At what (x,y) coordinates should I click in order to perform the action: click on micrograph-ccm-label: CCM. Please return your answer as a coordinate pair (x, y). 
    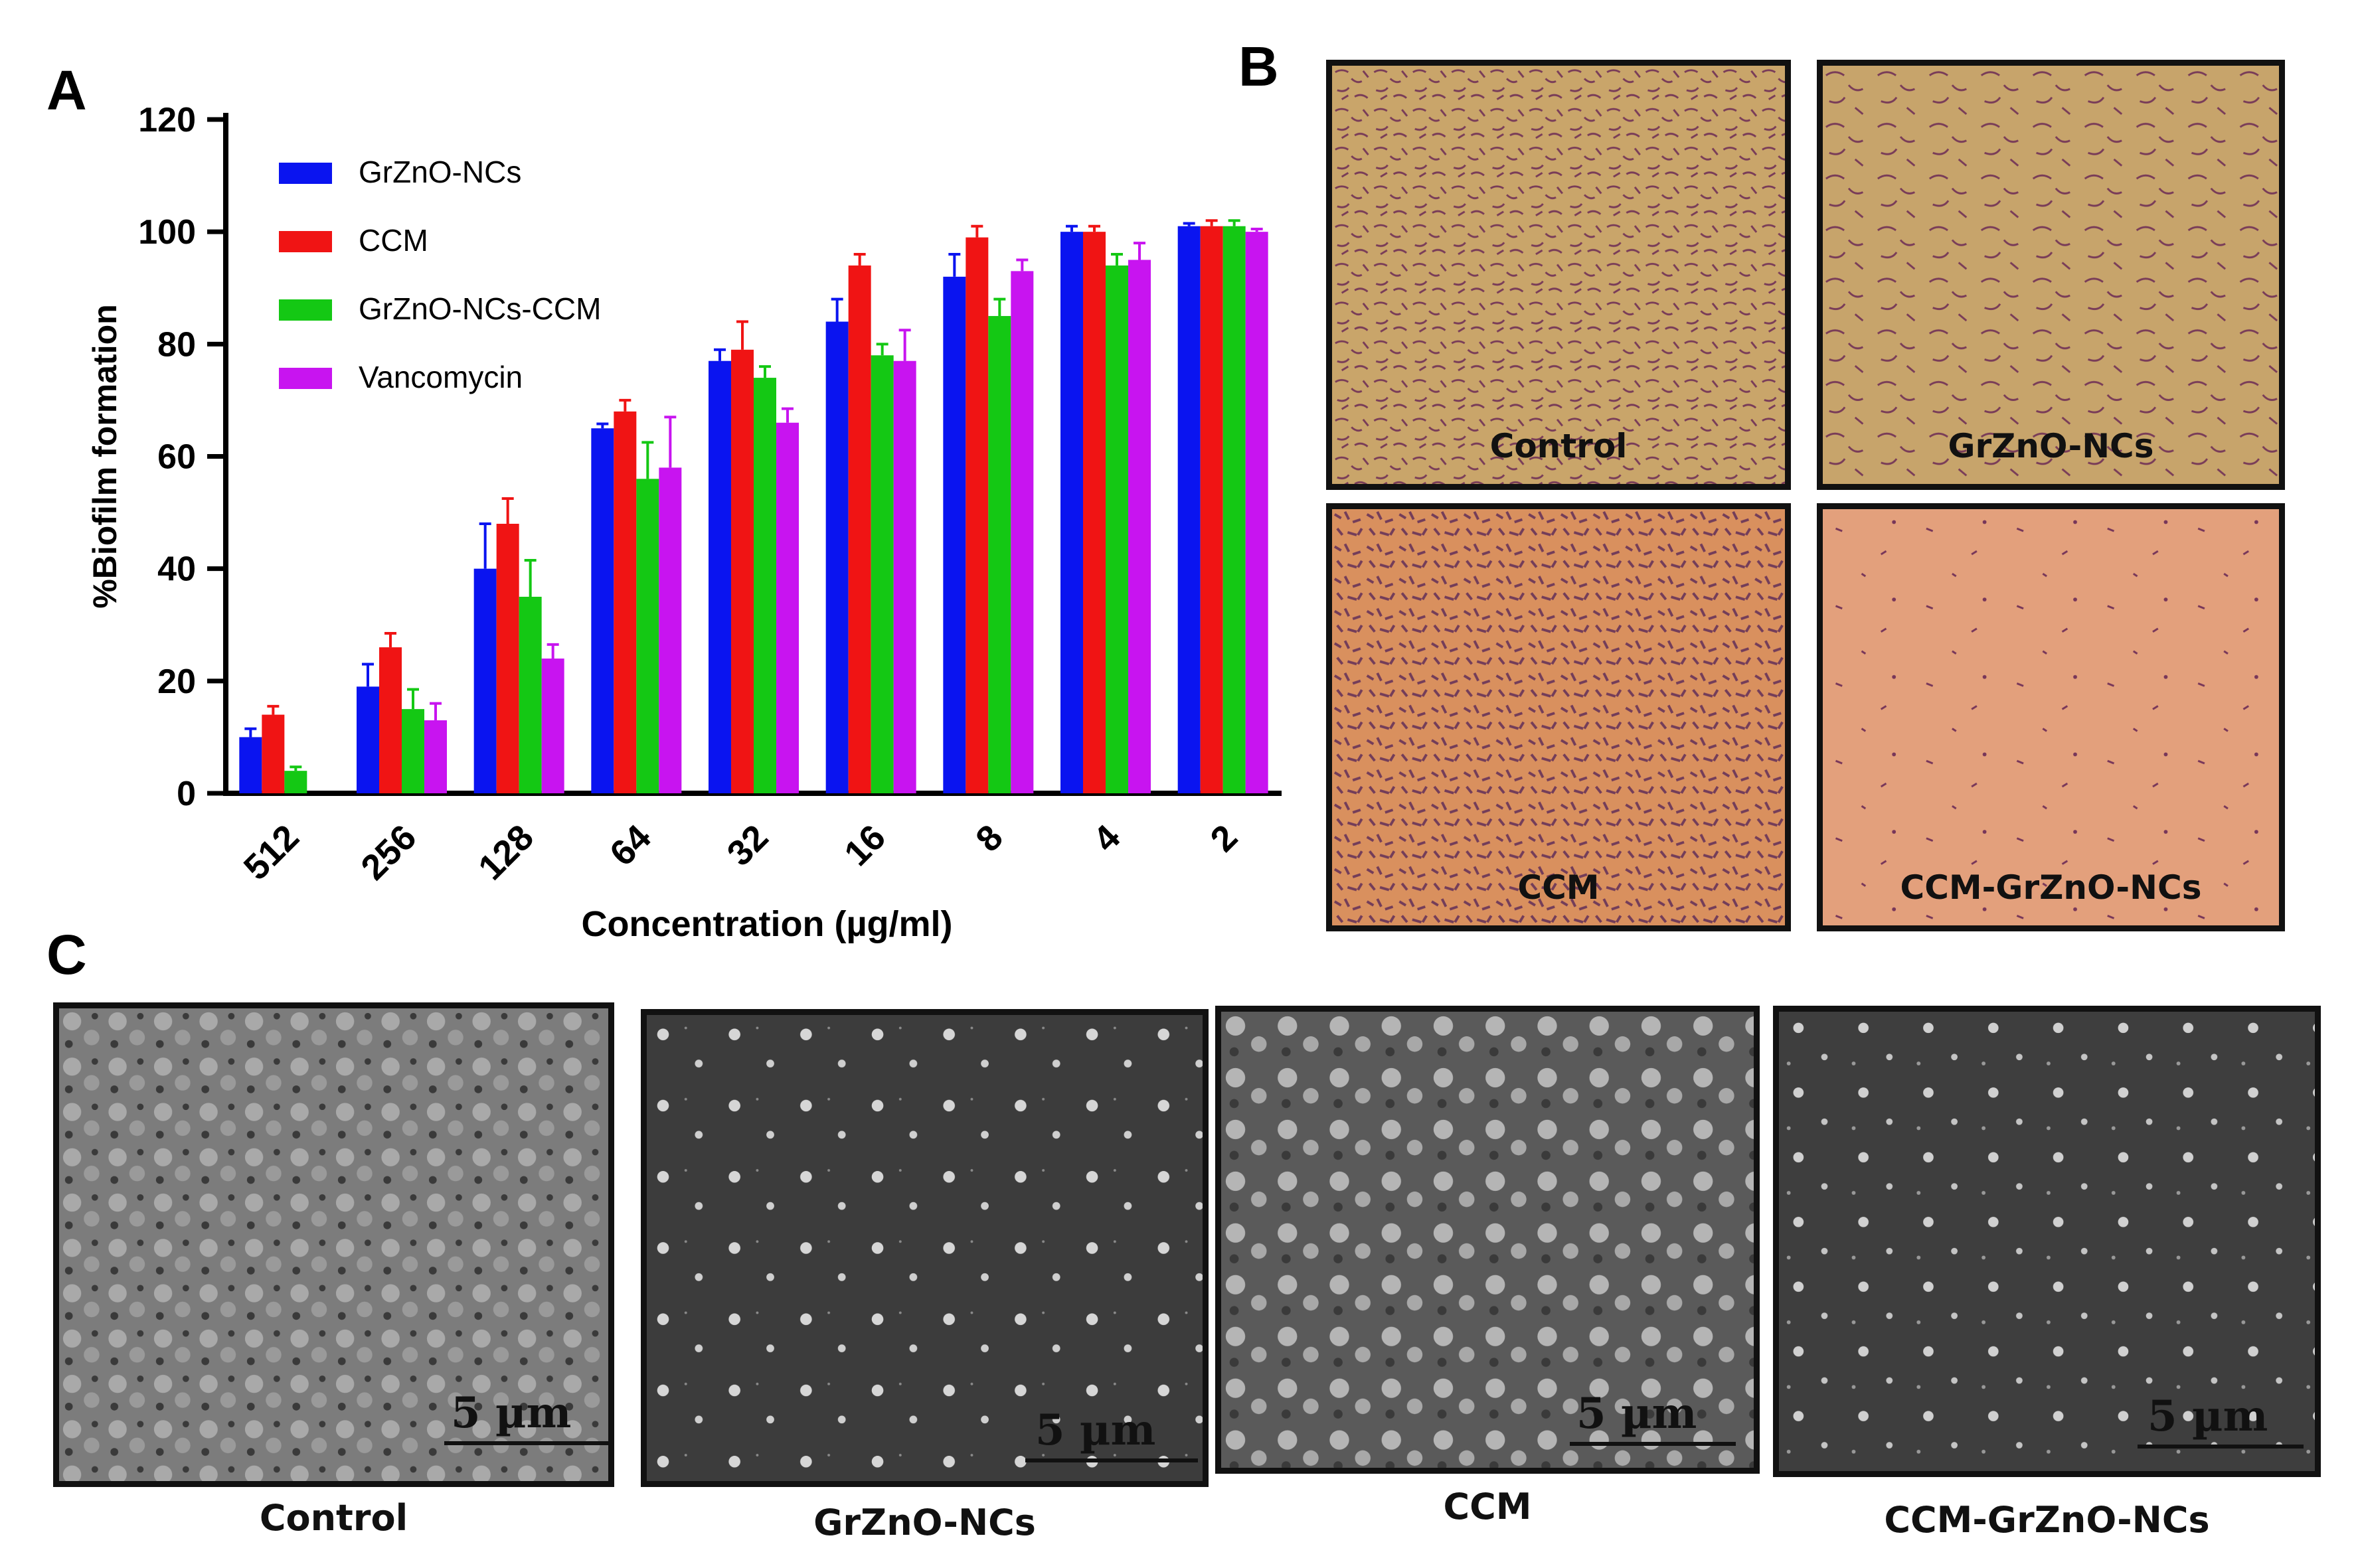
    Looking at the image, I should click on (1558, 888).